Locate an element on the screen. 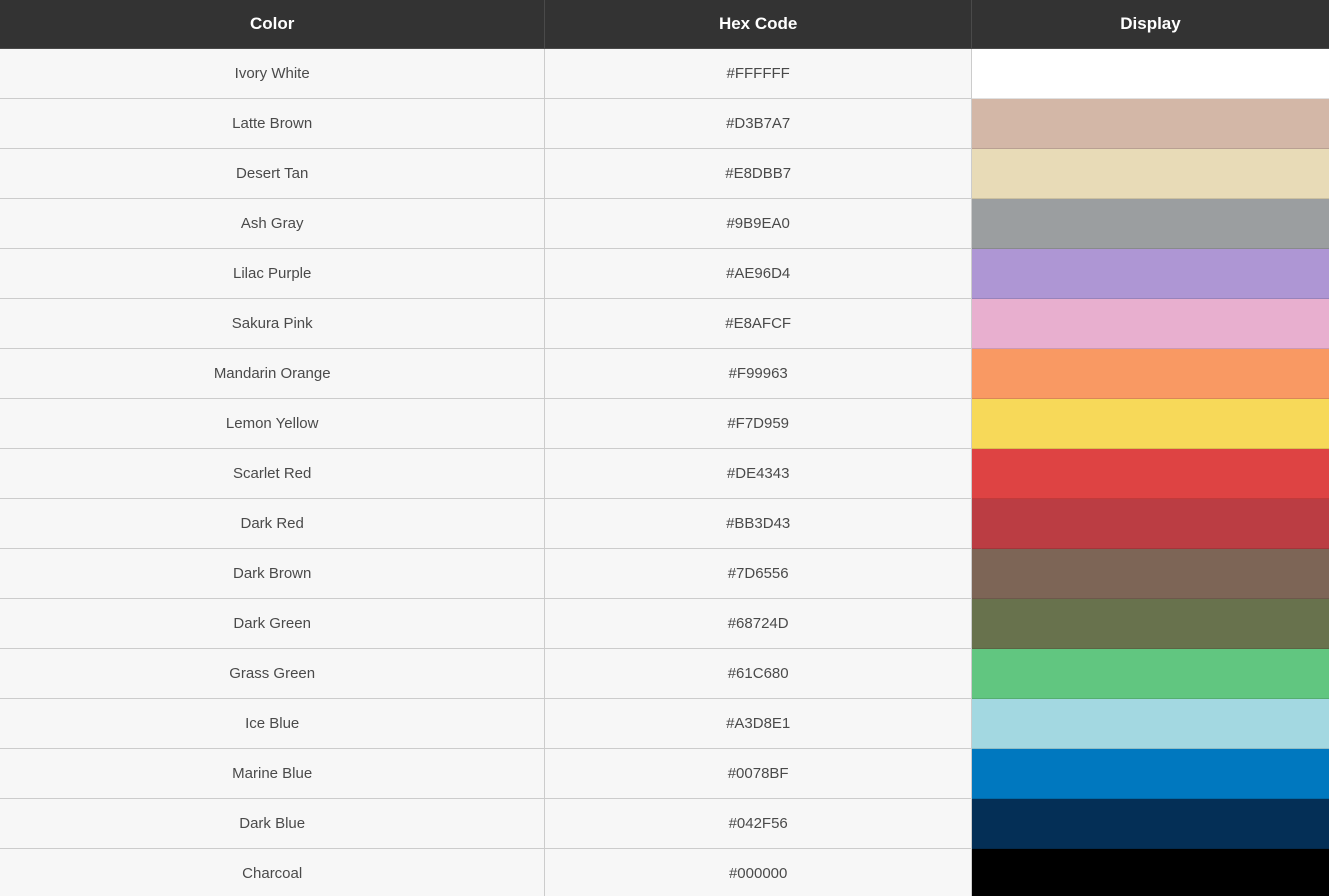 The height and width of the screenshot is (896, 1329). table-row: Dark Green #68724D is located at coordinates (664, 623).